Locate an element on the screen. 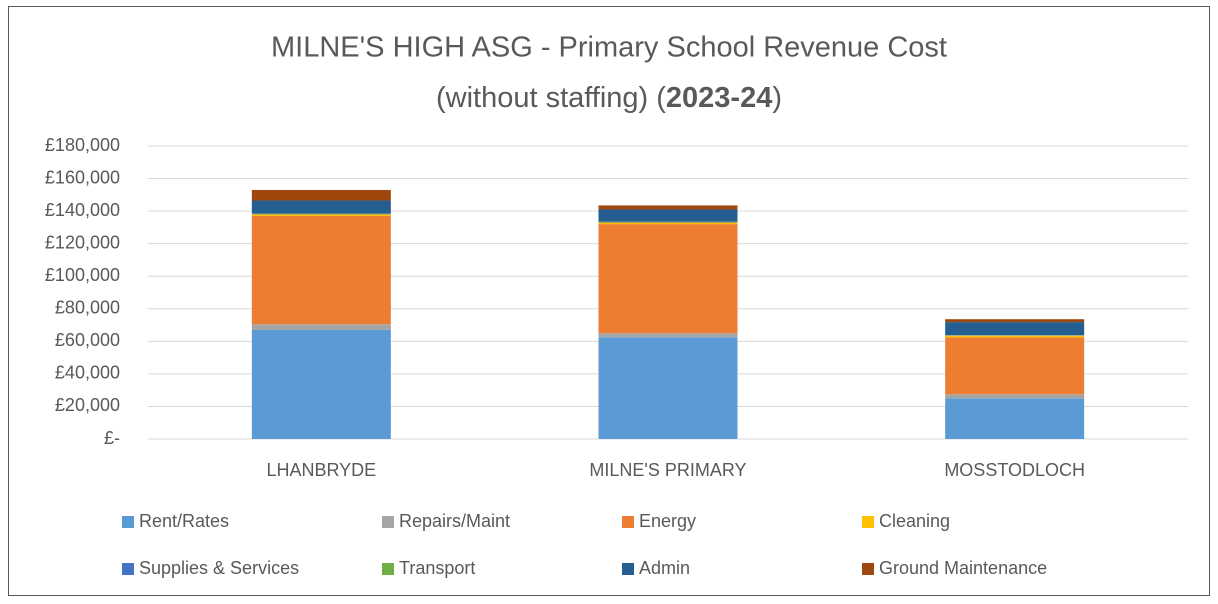 This screenshot has width=1218, height=604. y-tick-label: £180,000 is located at coordinates (82, 145).